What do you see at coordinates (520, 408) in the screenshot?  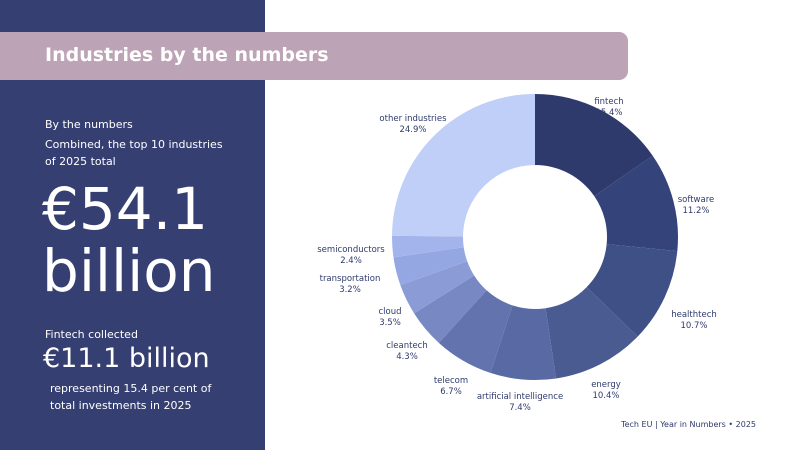 I see `slice-label-value: 7.4%` at bounding box center [520, 408].